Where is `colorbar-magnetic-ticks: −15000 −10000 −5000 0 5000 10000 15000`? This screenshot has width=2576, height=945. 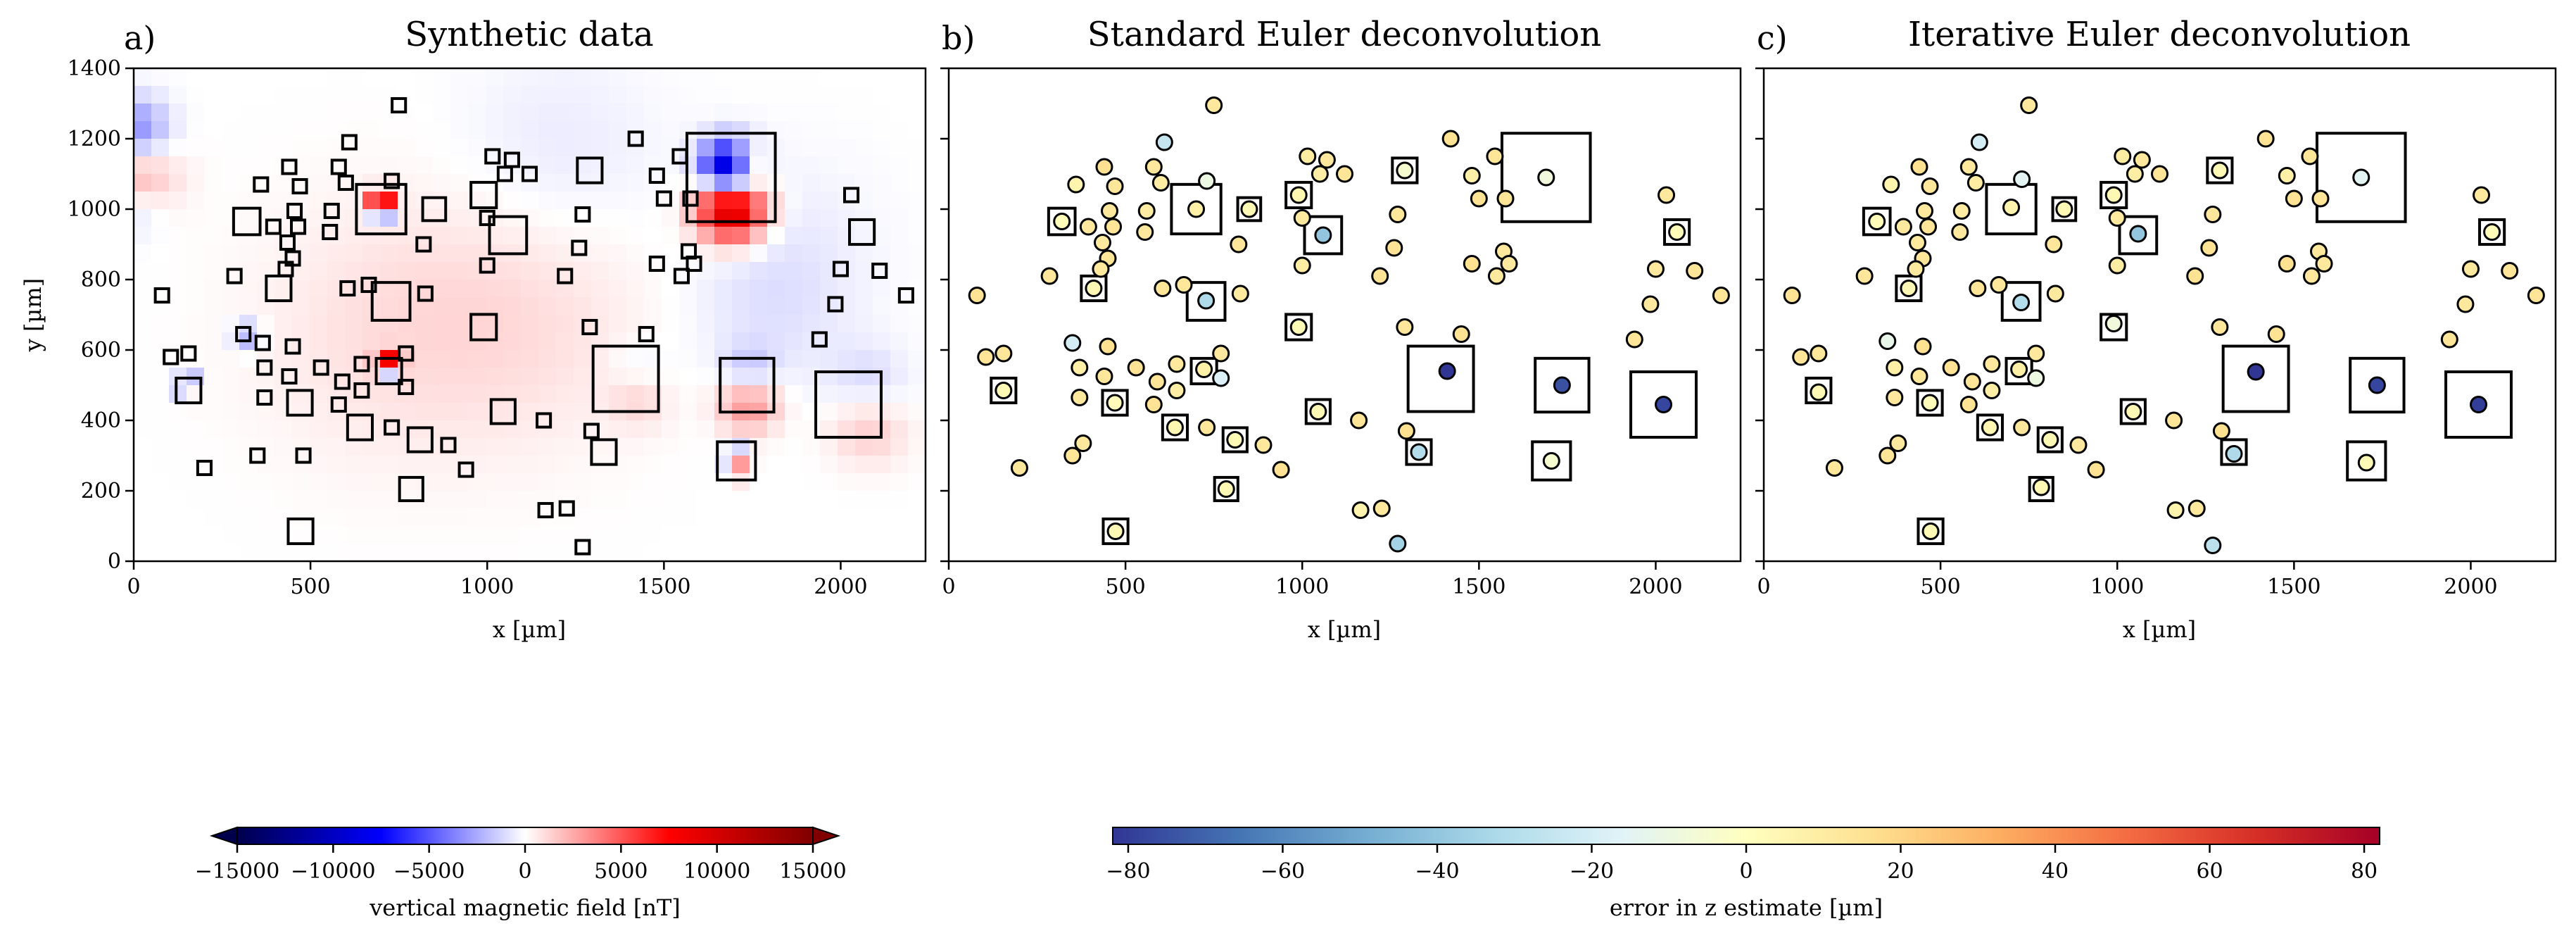
colorbar-magnetic-ticks: −15000 −10000 −5000 0 5000 10000 15000 is located at coordinates (521, 864).